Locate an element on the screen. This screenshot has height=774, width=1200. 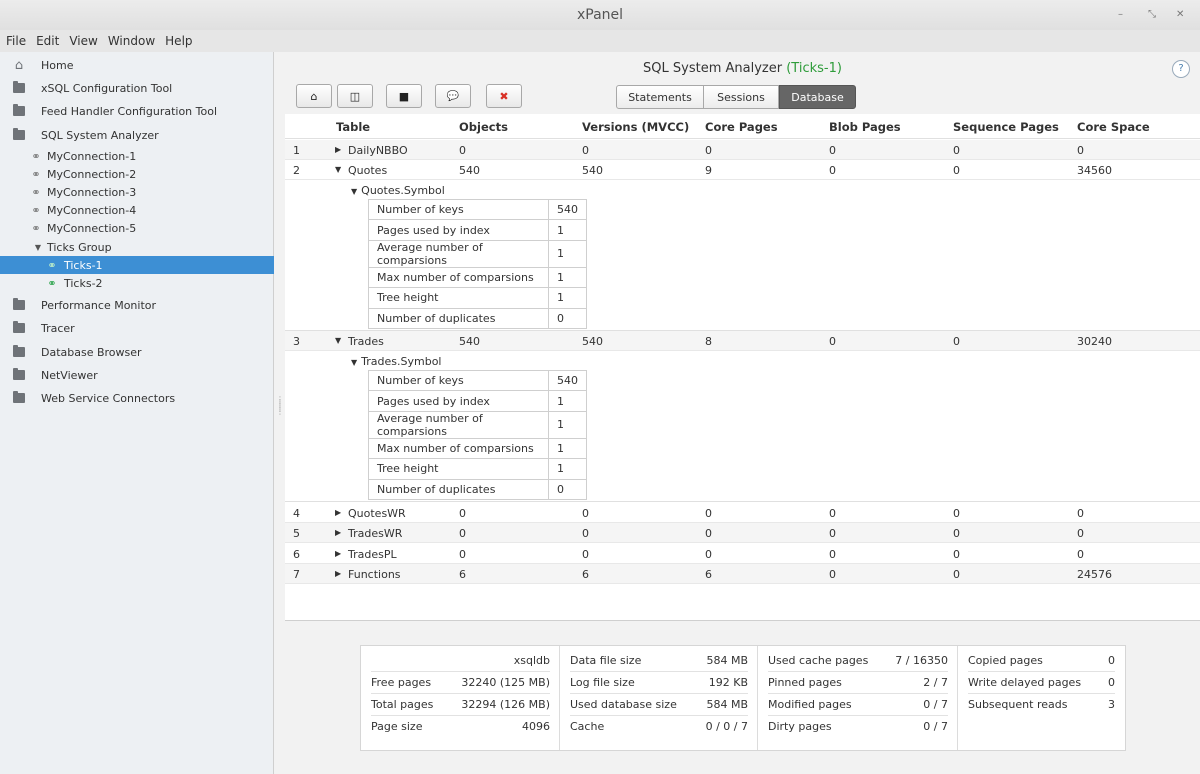
window-title: xPanel is located at coordinates (600, 15).